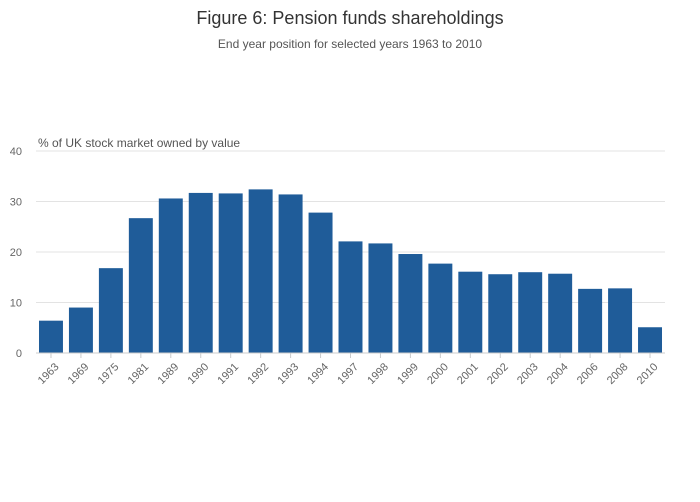 The image size is (700, 502). I want to click on bar-2001, so click(470, 312).